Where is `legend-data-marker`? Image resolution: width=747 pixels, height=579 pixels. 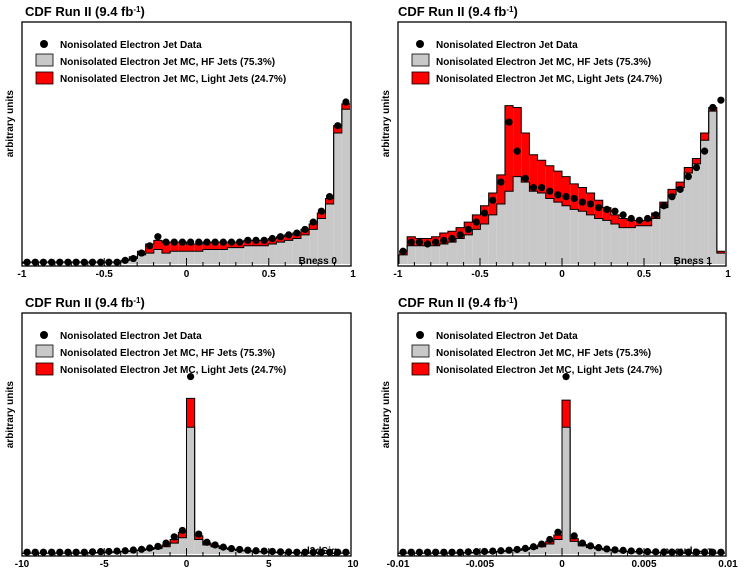 legend-data-marker is located at coordinates (420, 335).